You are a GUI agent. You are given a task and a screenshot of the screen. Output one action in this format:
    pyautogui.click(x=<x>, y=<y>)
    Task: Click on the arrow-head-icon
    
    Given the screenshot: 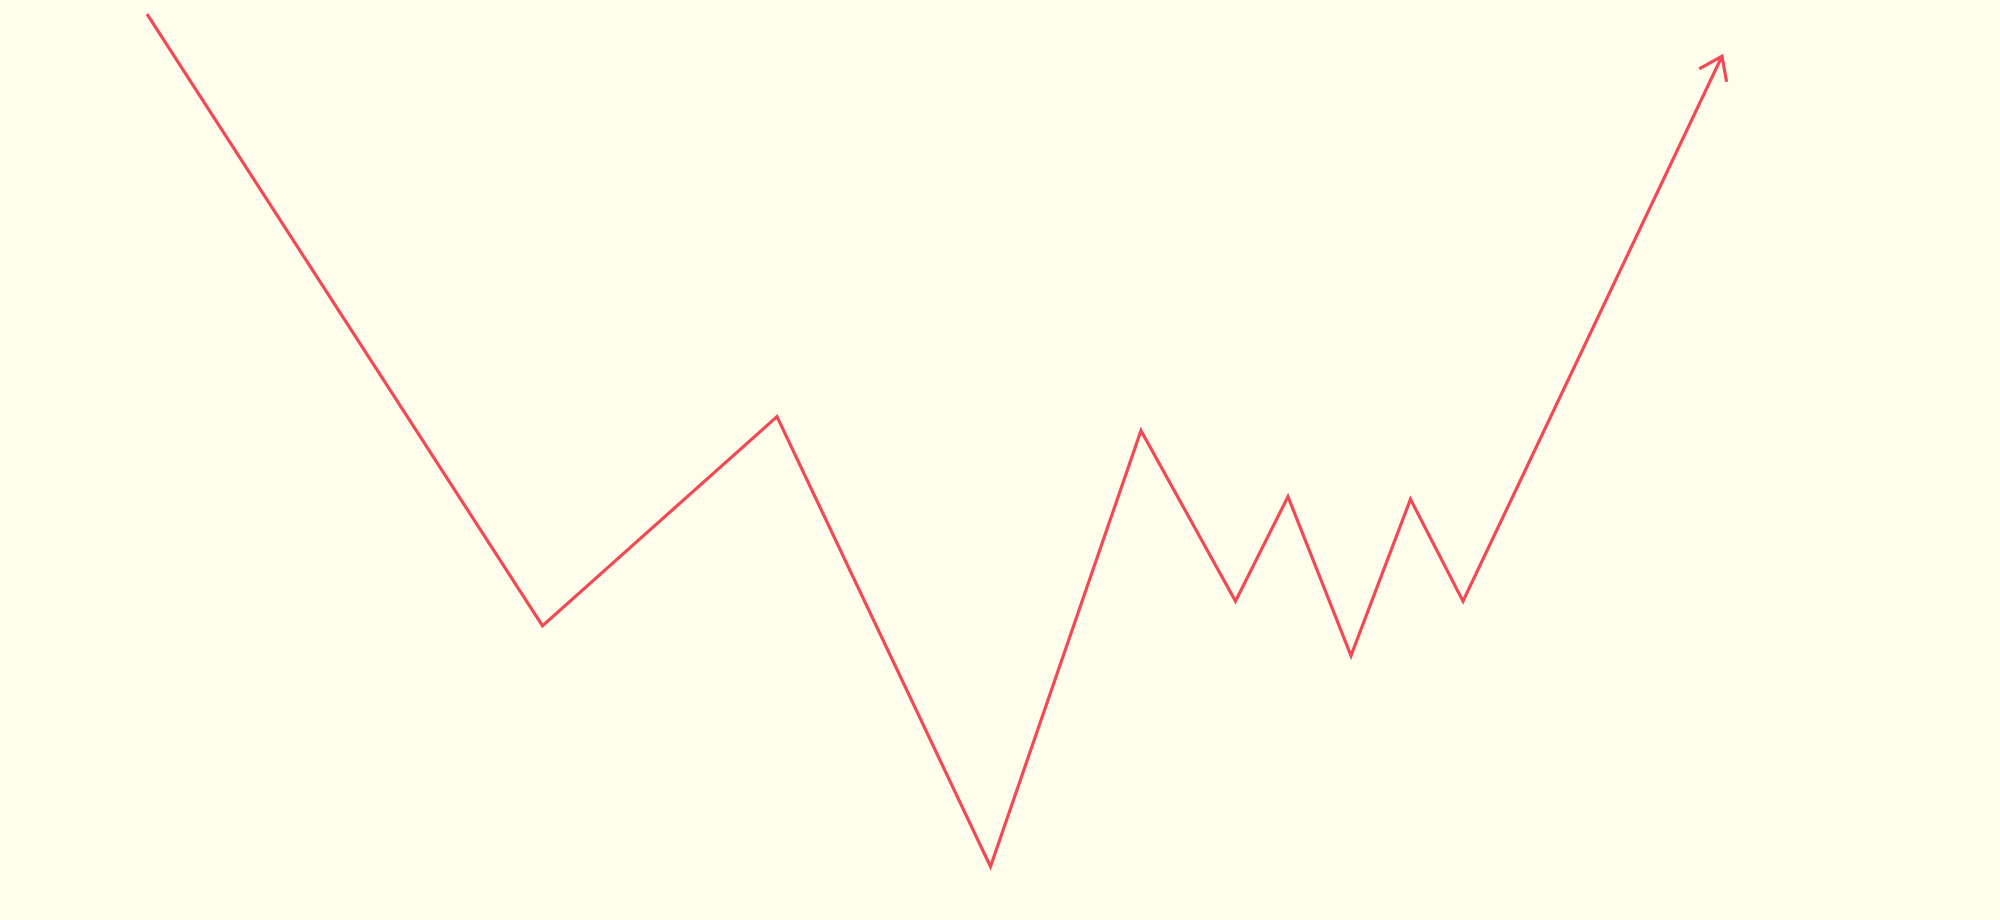 What is the action you would take?
    pyautogui.click(x=1713, y=68)
    